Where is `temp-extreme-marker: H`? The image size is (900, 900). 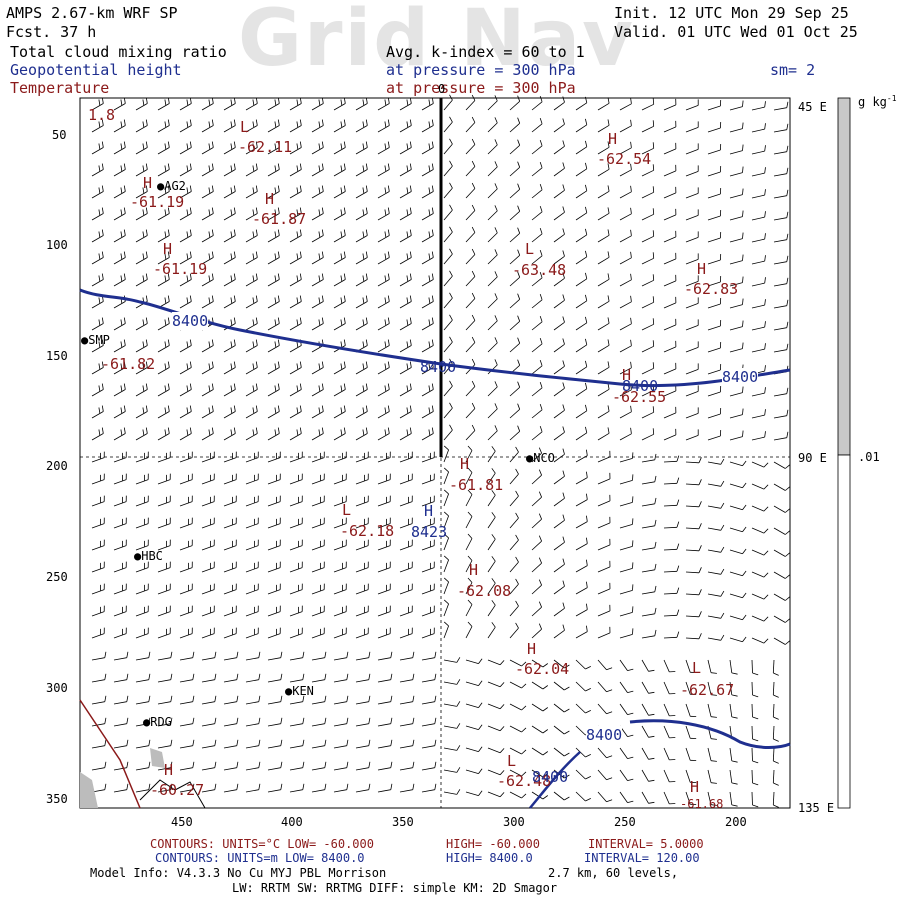 temp-extreme-marker: H is located at coordinates (613, 139).